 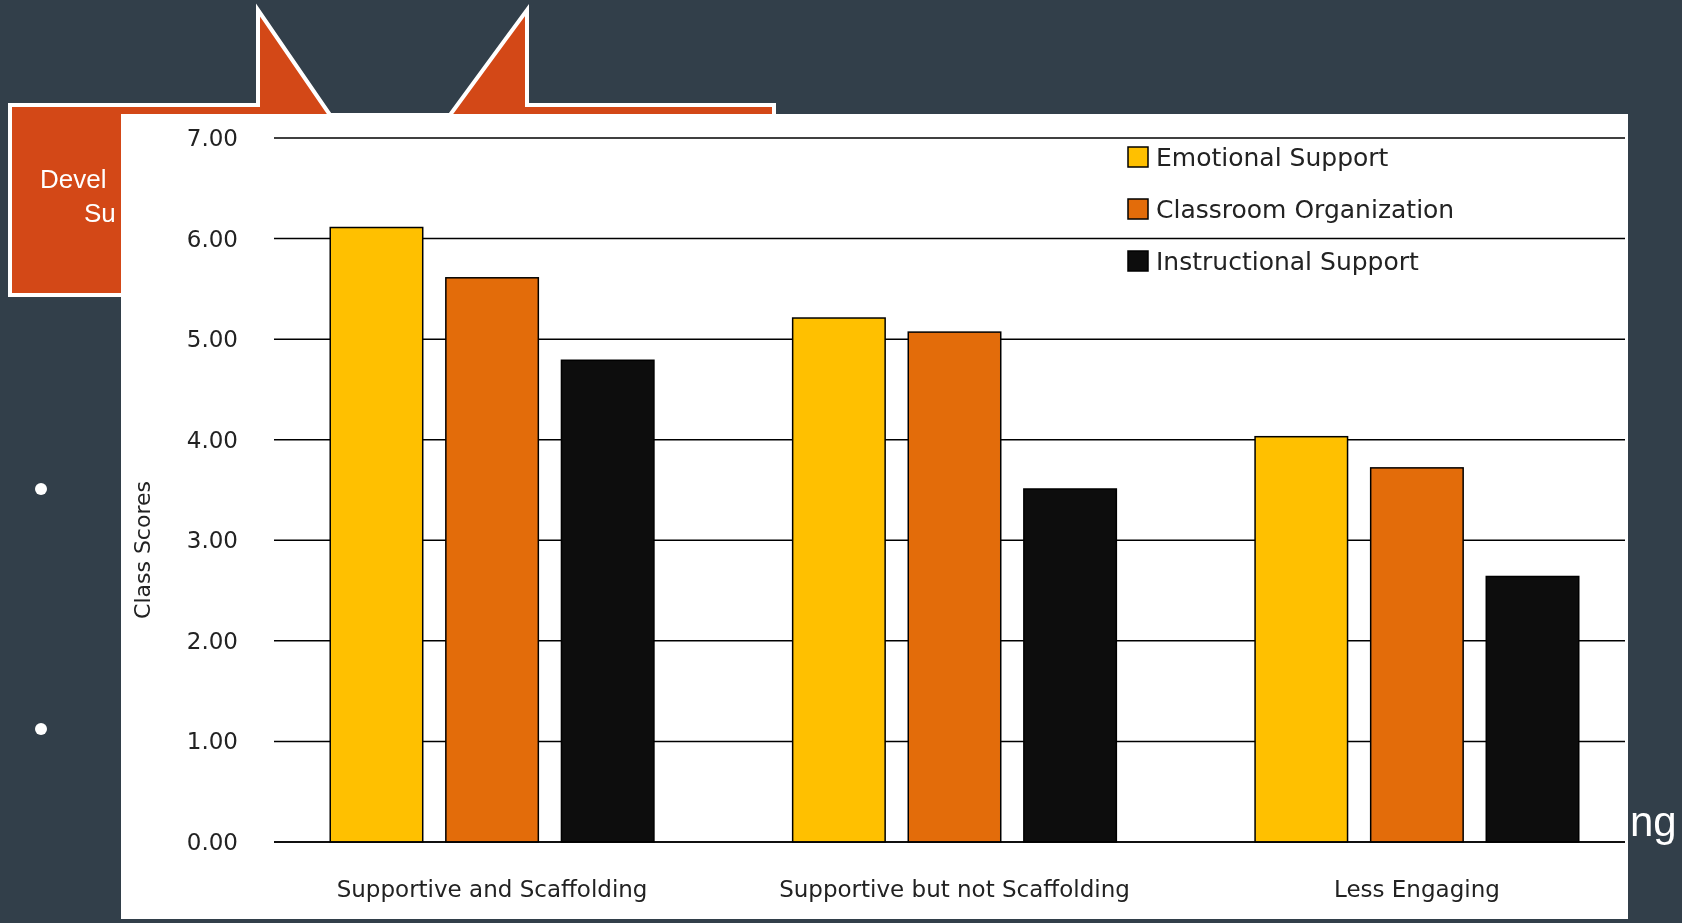 What do you see at coordinates (142, 550) in the screenshot?
I see `y-axis-title: Class Scores` at bounding box center [142, 550].